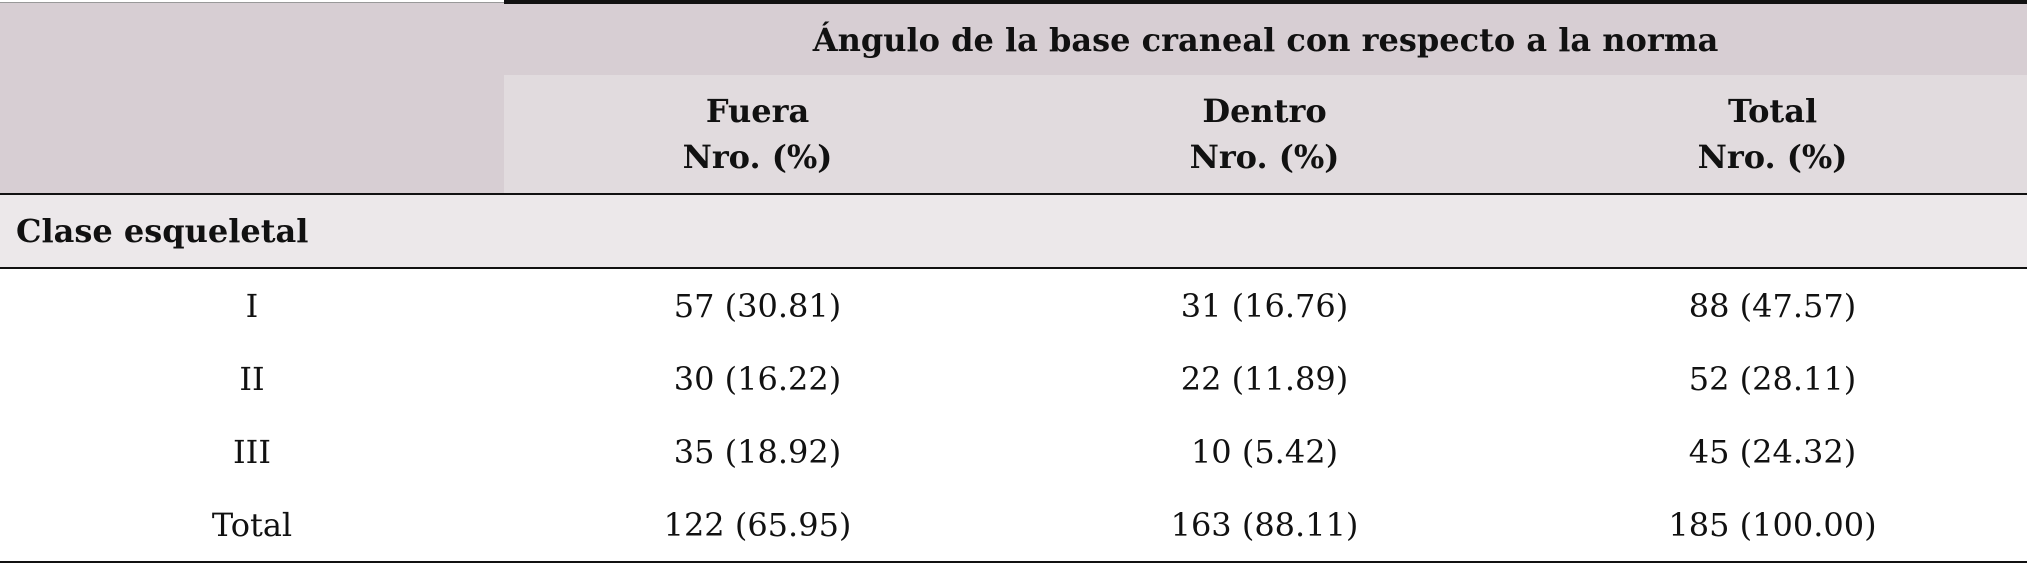  Describe the element at coordinates (1772, 135) in the screenshot. I see `column-header: Total Nro. (%)` at that location.